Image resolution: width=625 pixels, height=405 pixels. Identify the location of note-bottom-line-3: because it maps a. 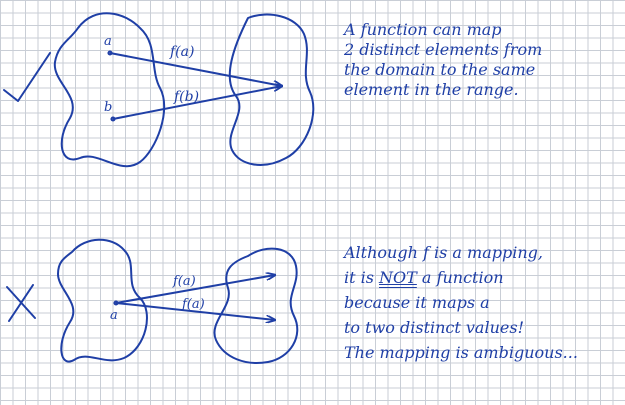
(417, 302).